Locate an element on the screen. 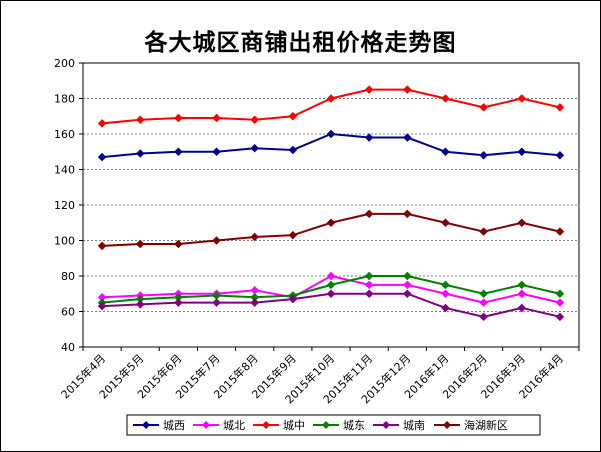 Image resolution: width=601 pixels, height=452 pixels. legend-item: 城南 is located at coordinates (399, 425).